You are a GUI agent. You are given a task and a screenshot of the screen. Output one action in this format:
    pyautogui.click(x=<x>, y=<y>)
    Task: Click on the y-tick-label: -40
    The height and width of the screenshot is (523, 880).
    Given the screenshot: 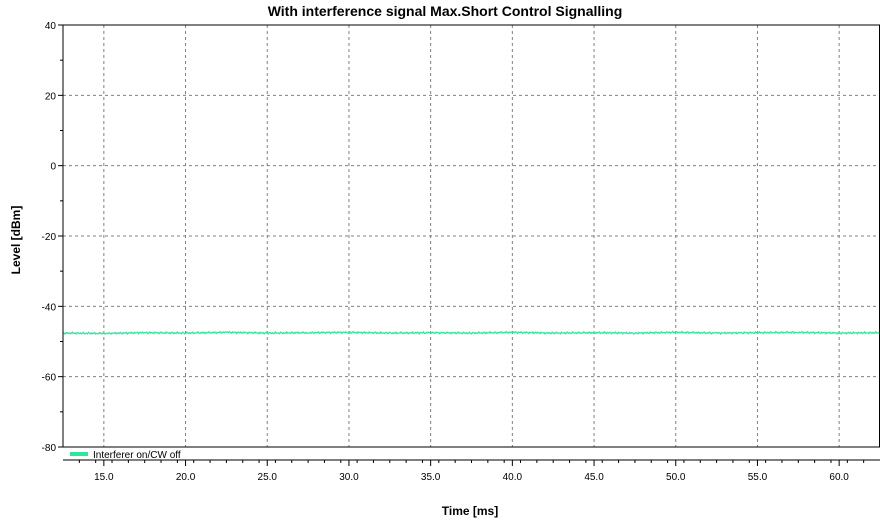 What is the action you would take?
    pyautogui.click(x=49, y=307)
    